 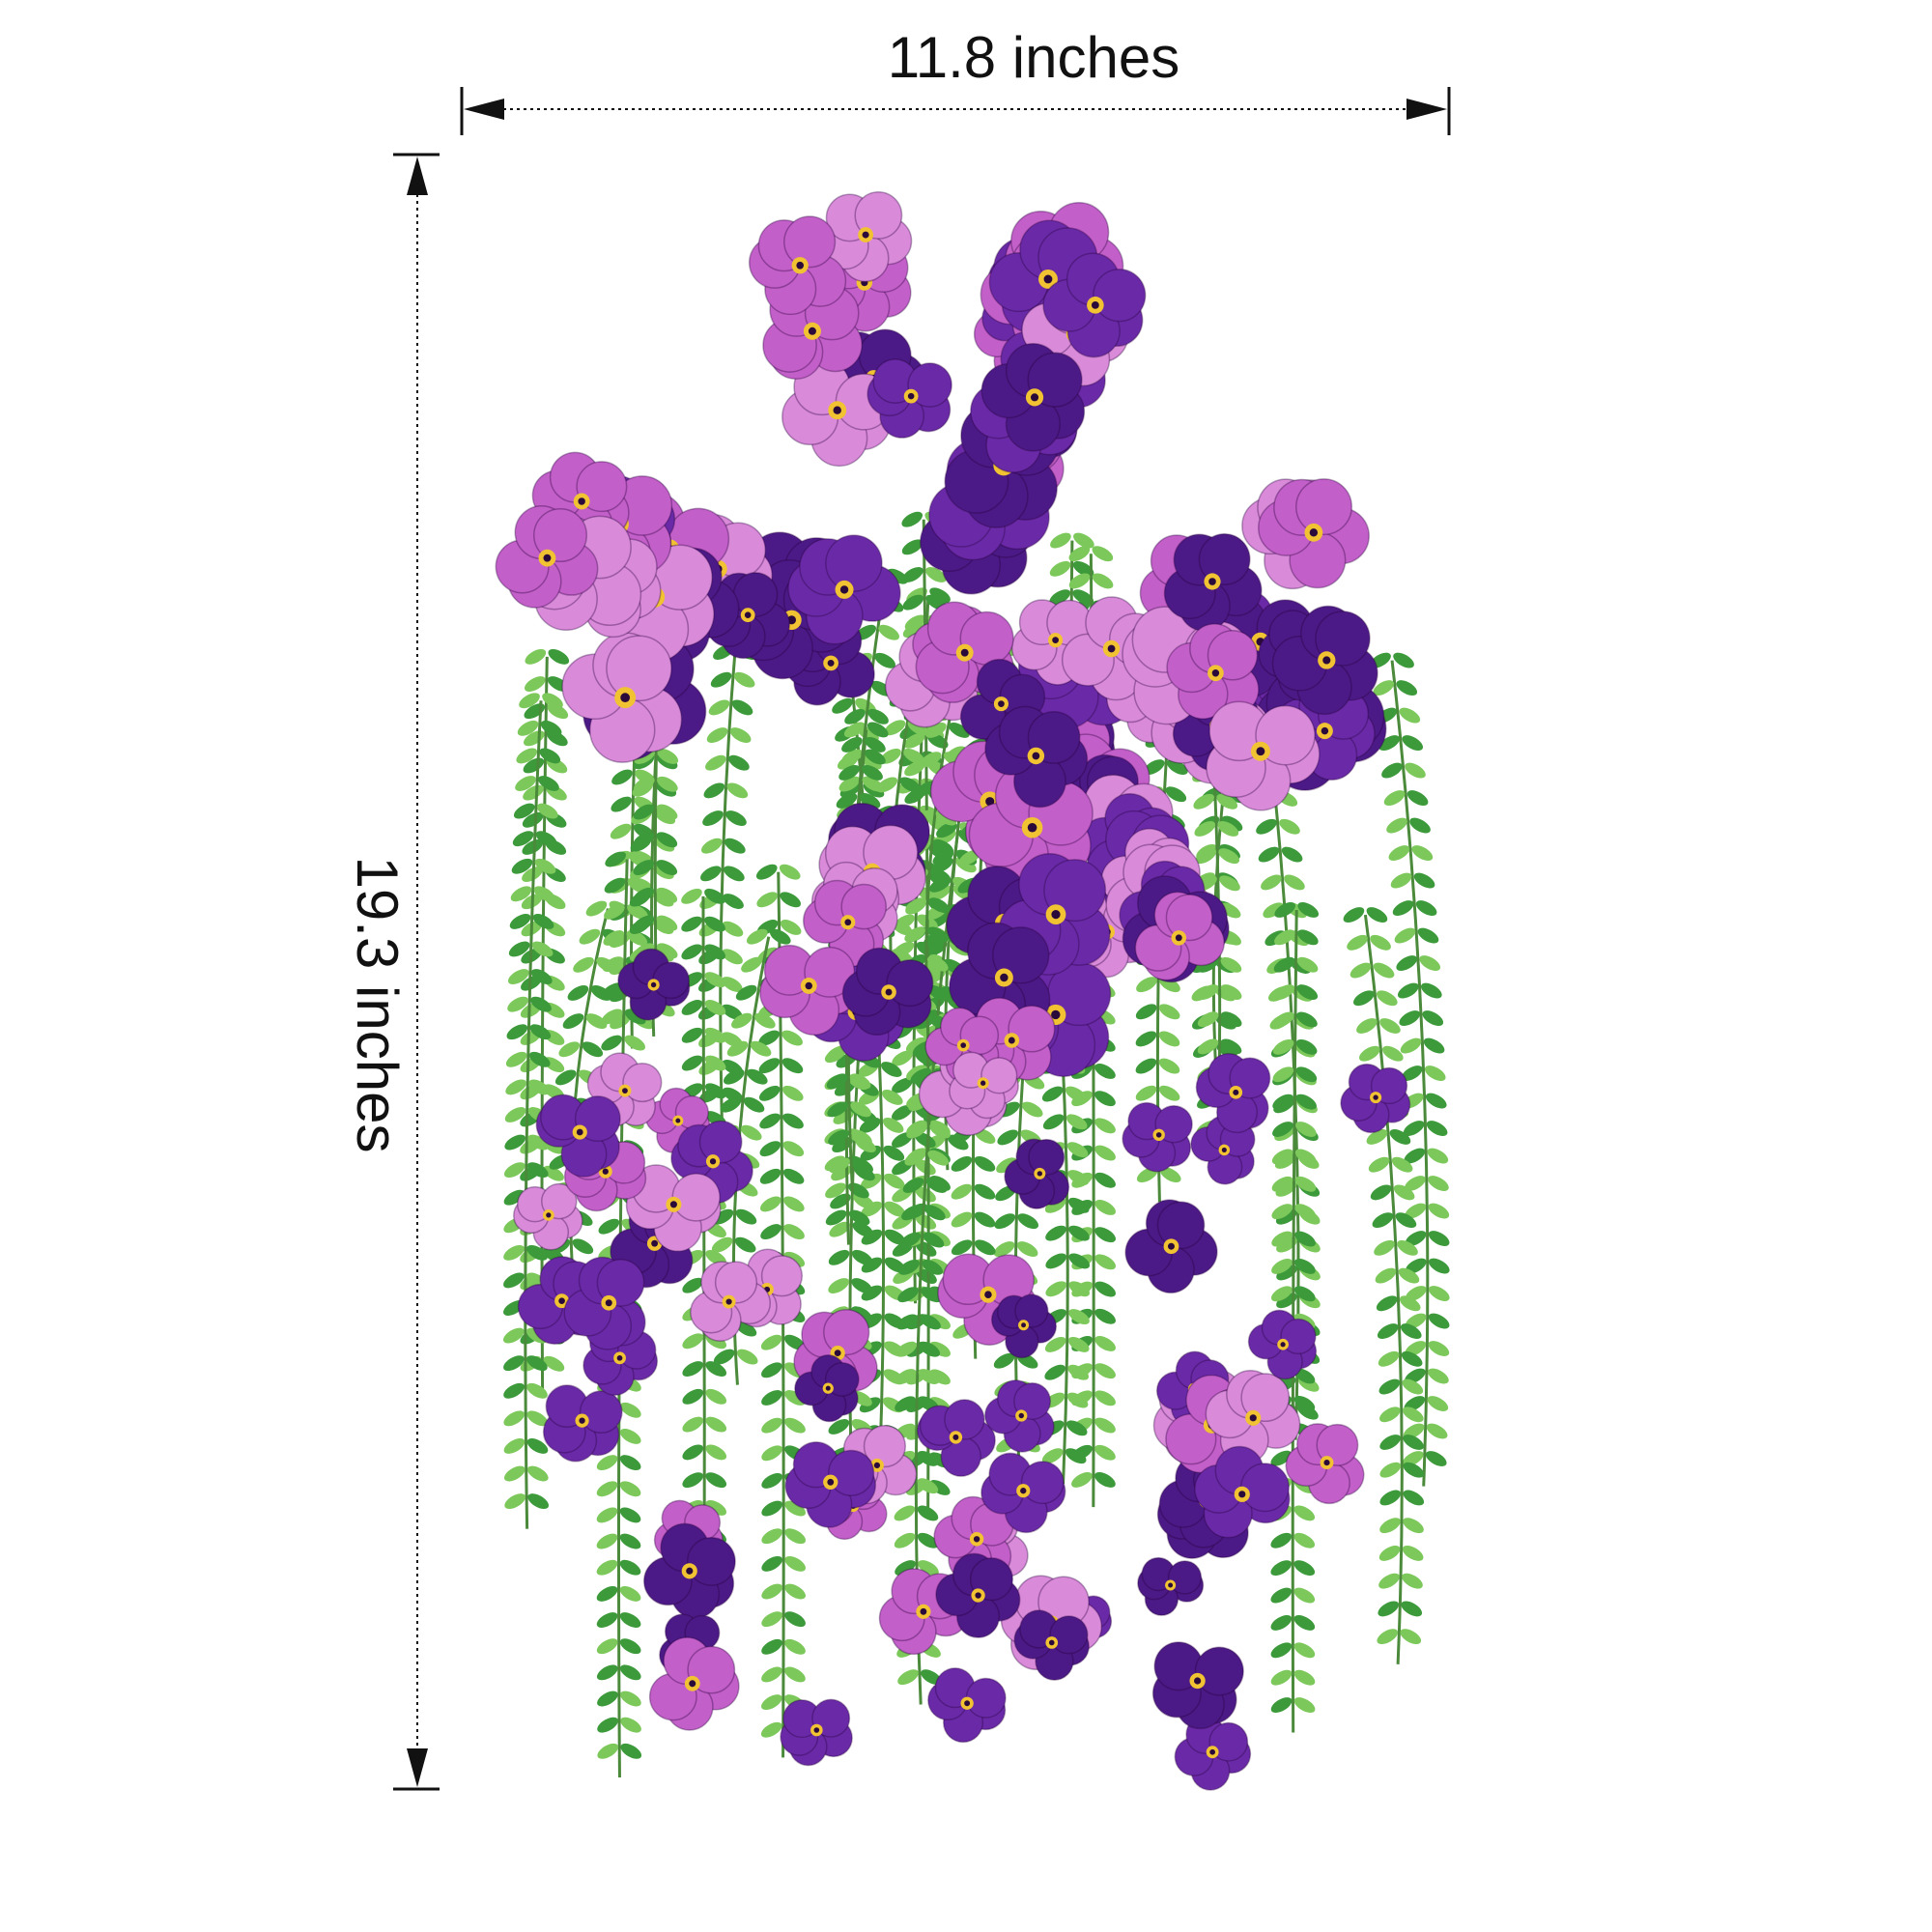 I want to click on width-dimension-line, so click(x=955, y=111).